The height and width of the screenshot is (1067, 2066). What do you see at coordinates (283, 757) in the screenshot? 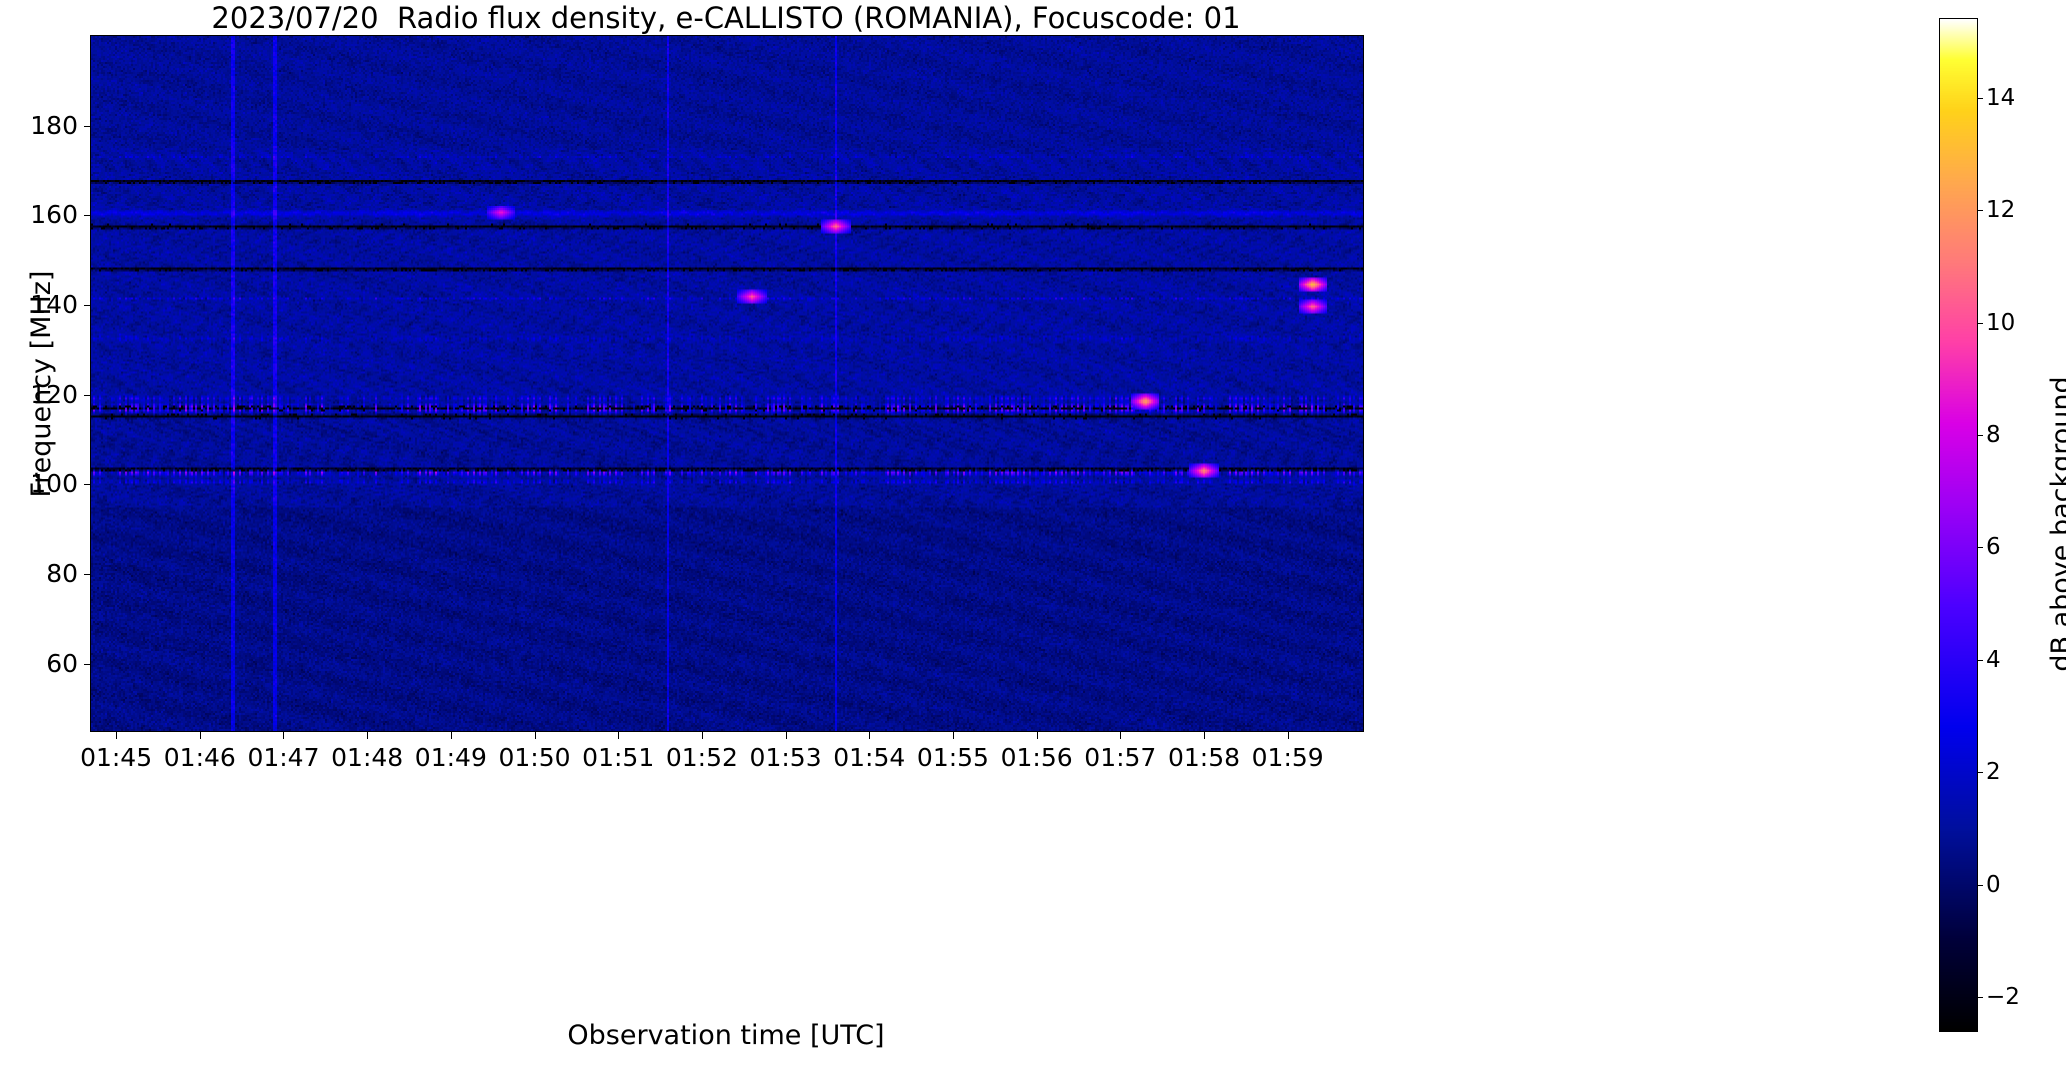
I see `x-tick-label: 01:47` at bounding box center [283, 757].